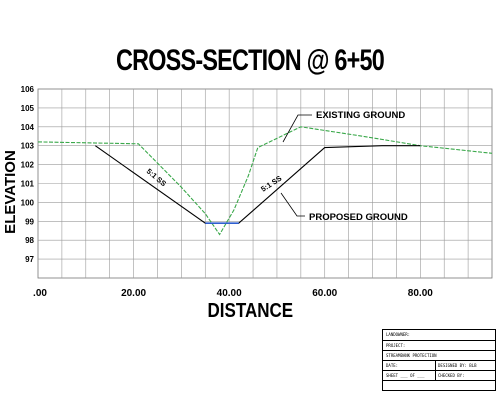 The height and width of the screenshot is (402, 500). What do you see at coordinates (420, 293) in the screenshot?
I see `x-tick-label: 80.00` at bounding box center [420, 293].